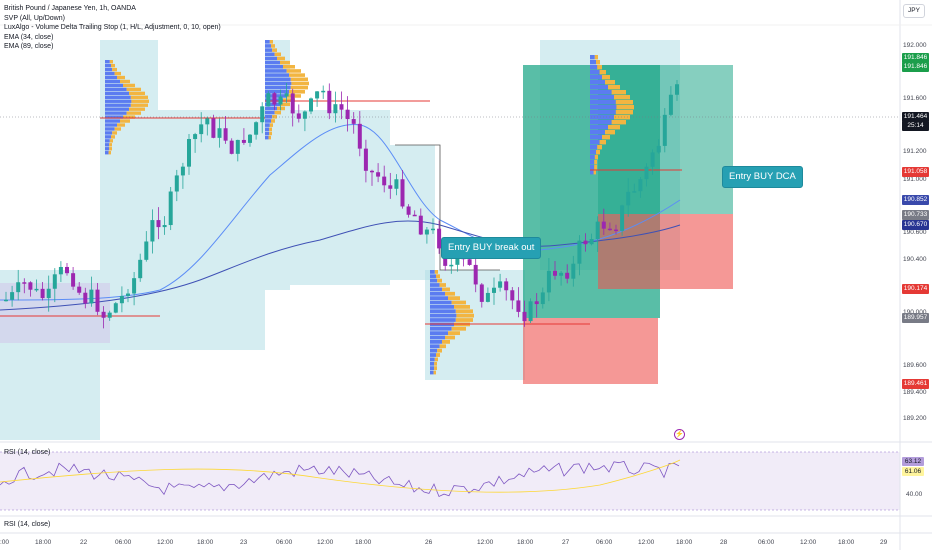  What do you see at coordinates (29, 46) in the screenshot?
I see `indicator-ema89: EMA (89, close)` at bounding box center [29, 46].